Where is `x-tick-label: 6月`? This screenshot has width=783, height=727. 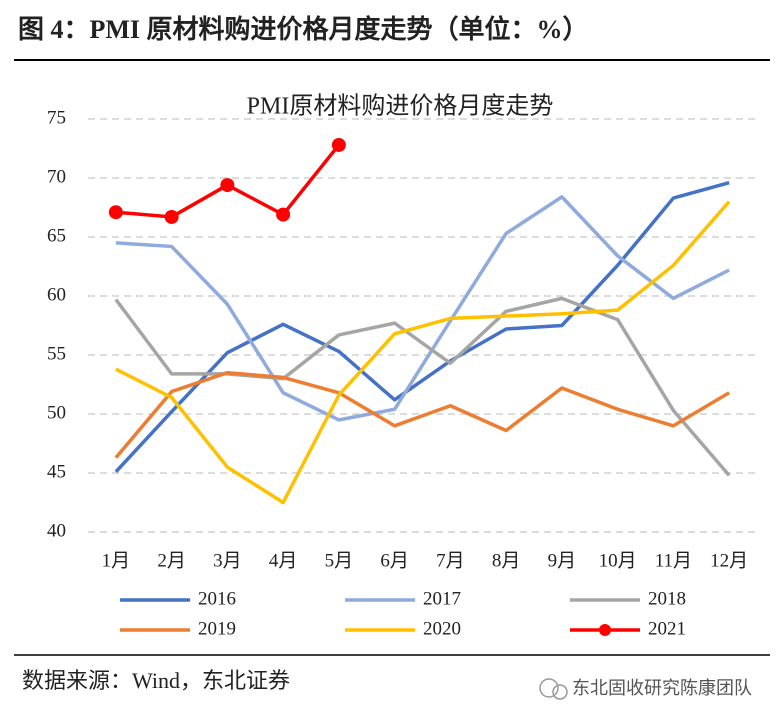 x-tick-label: 6月 is located at coordinates (394, 560).